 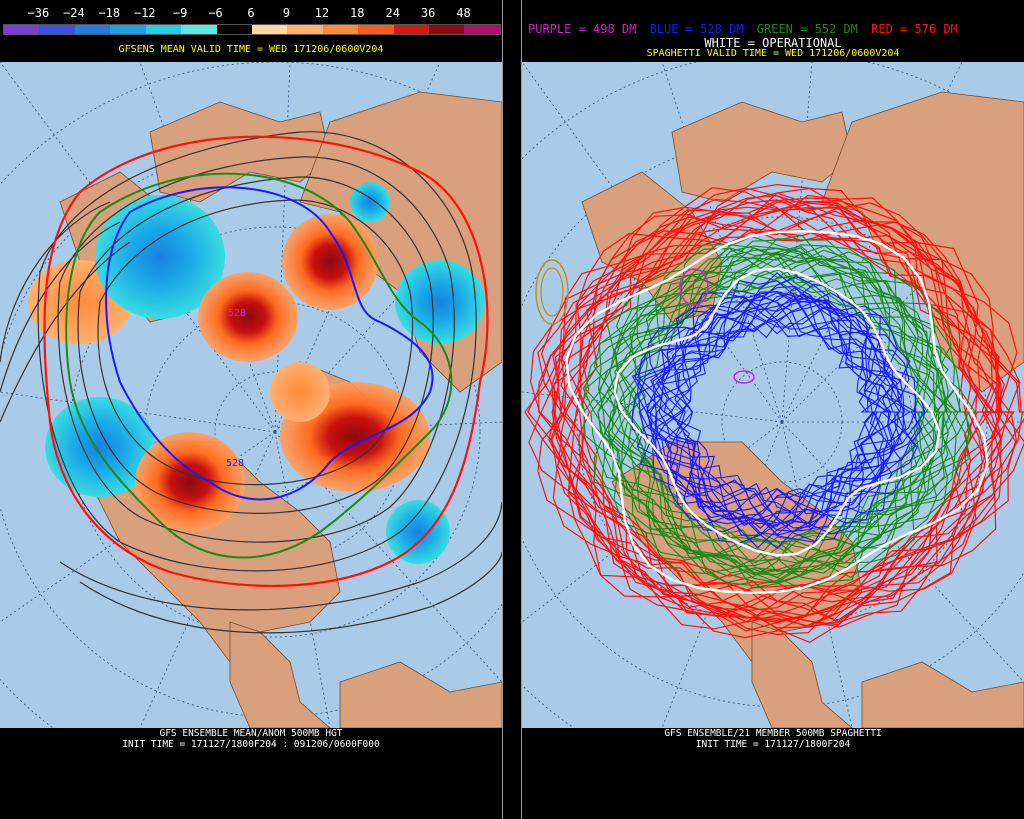 What do you see at coordinates (357, 13) in the screenshot?
I see `colorbar-label: 18` at bounding box center [357, 13].